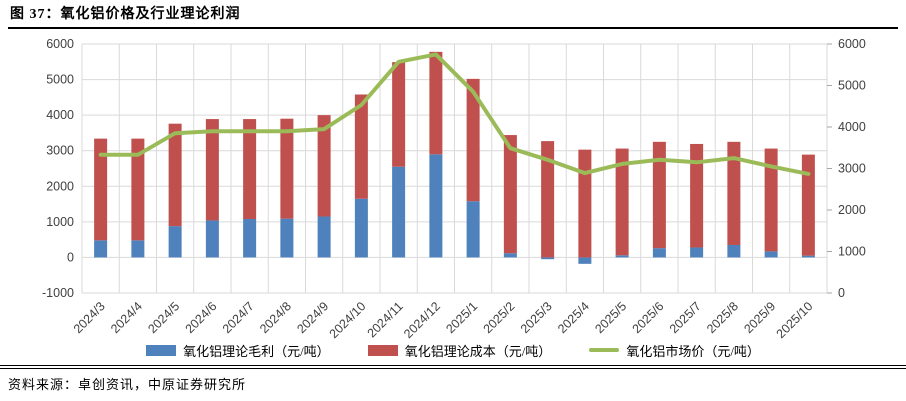 The width and height of the screenshot is (906, 401). I want to click on right-axis-labels: 0 1000 2000 3000 4000 5000 6000, so click(852, 168).